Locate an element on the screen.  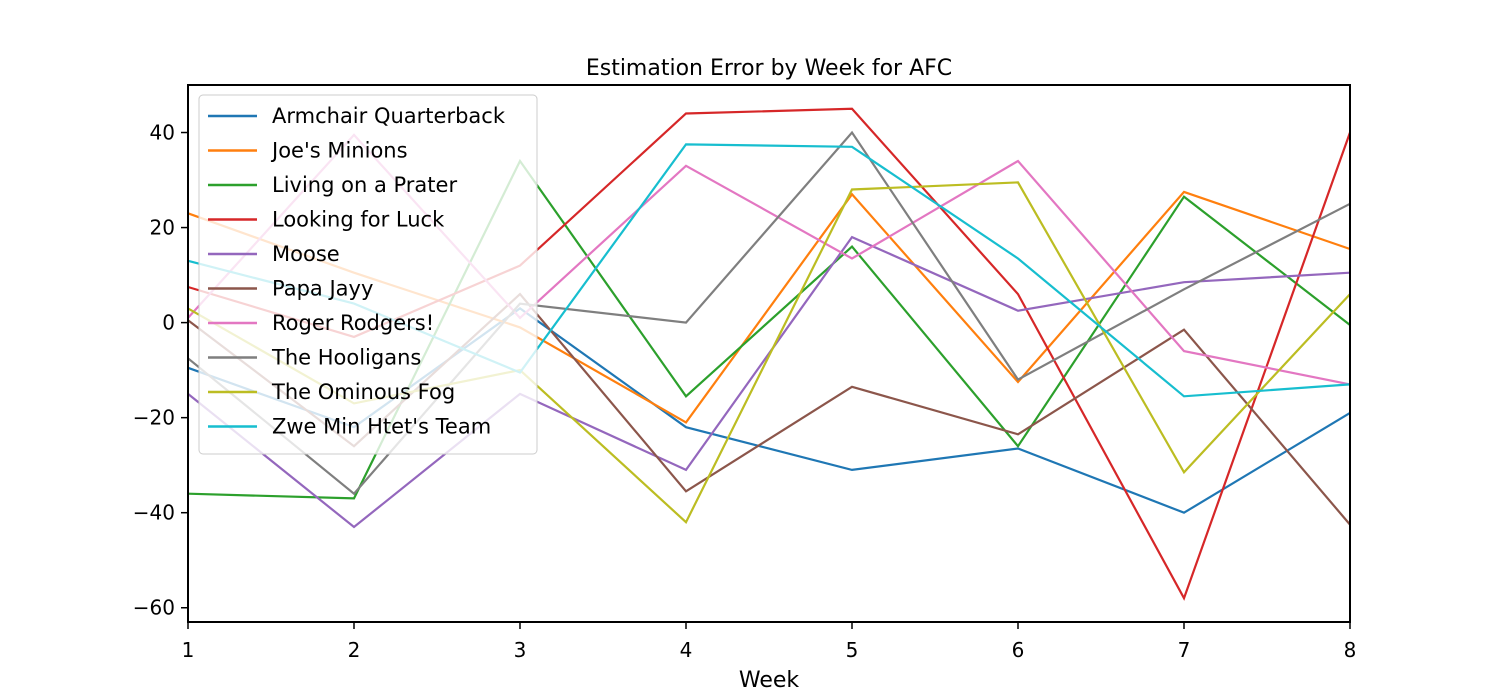
y-tick-label: −40 is located at coordinates (154, 513).